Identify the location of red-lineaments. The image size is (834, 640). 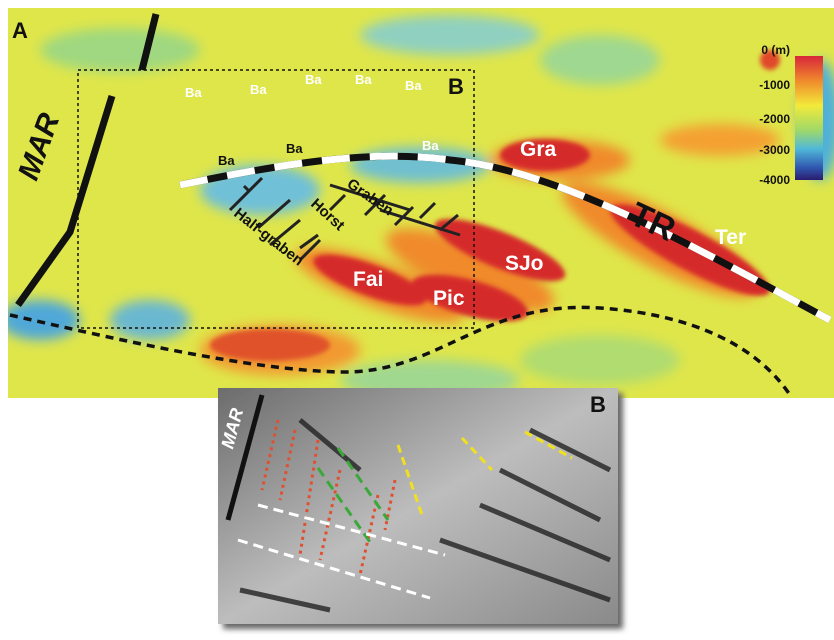
(328, 497).